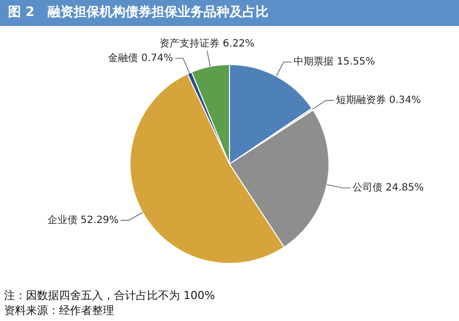  What do you see at coordinates (335, 62) in the screenshot?
I see `slice-label: 中期票据 15.55%` at bounding box center [335, 62].